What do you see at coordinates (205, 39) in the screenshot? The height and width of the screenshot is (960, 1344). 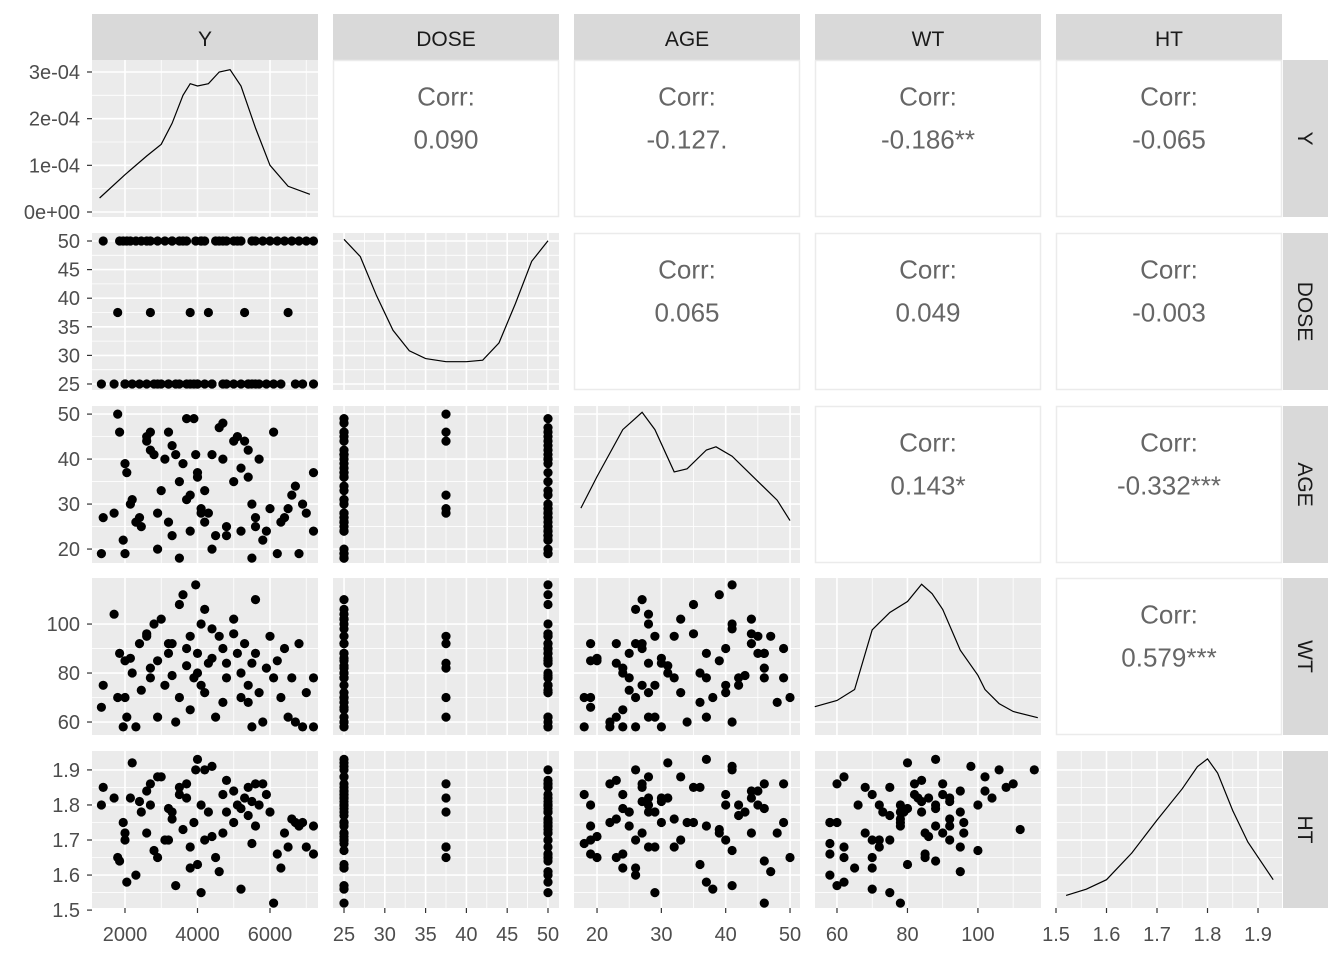 I see `strip-label: Y` at bounding box center [205, 39].